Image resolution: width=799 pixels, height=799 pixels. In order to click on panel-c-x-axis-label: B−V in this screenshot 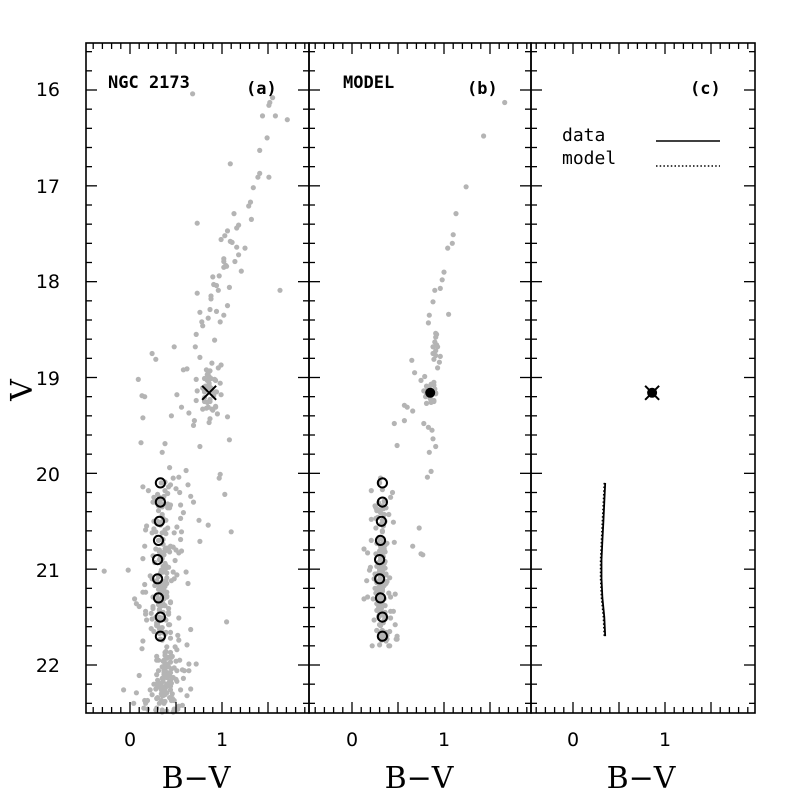, I will do `click(642, 778)`.